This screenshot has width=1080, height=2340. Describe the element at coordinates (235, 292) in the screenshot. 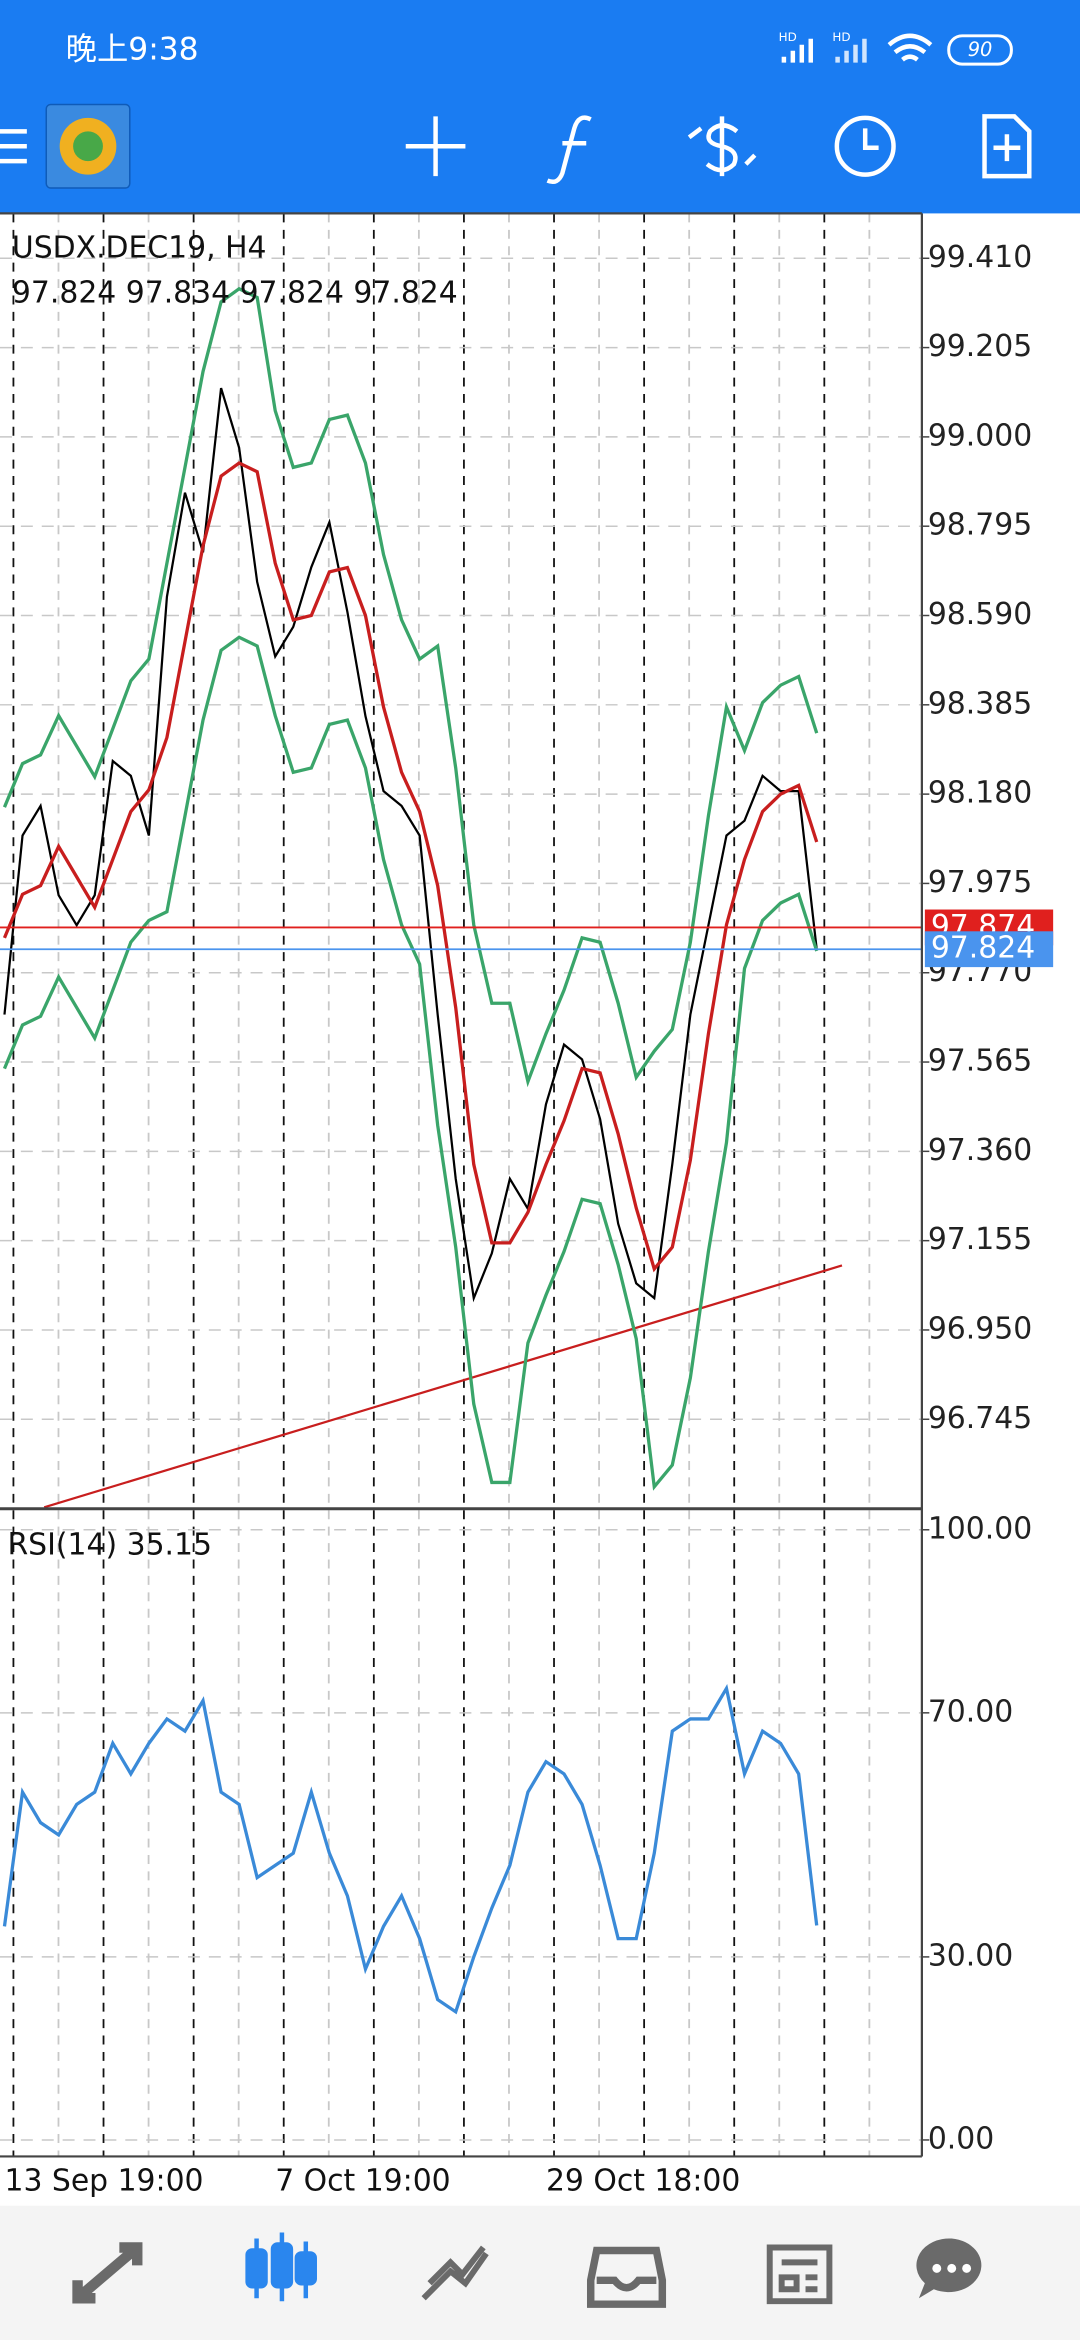

I see `panel-subtitle: 97.824 97.834 97.824 97.824` at that location.